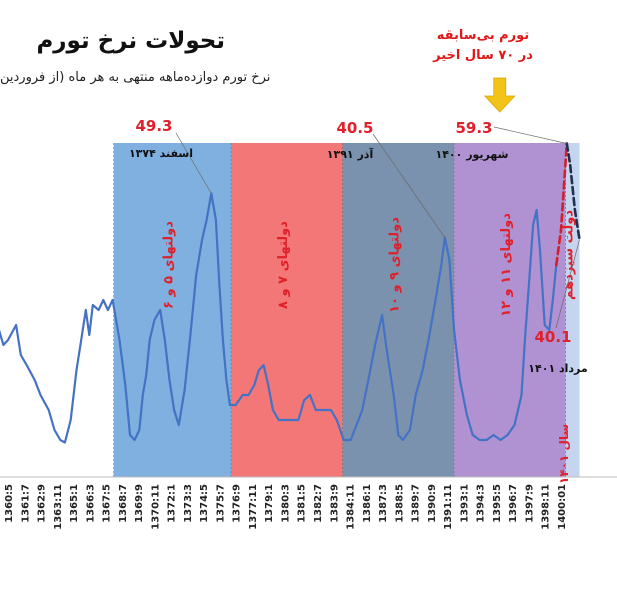 The height and width of the screenshot is (600, 617). Describe the element at coordinates (161, 153) in the screenshot. I see `annotation-date: اسفند ۱۳۷۴` at that location.